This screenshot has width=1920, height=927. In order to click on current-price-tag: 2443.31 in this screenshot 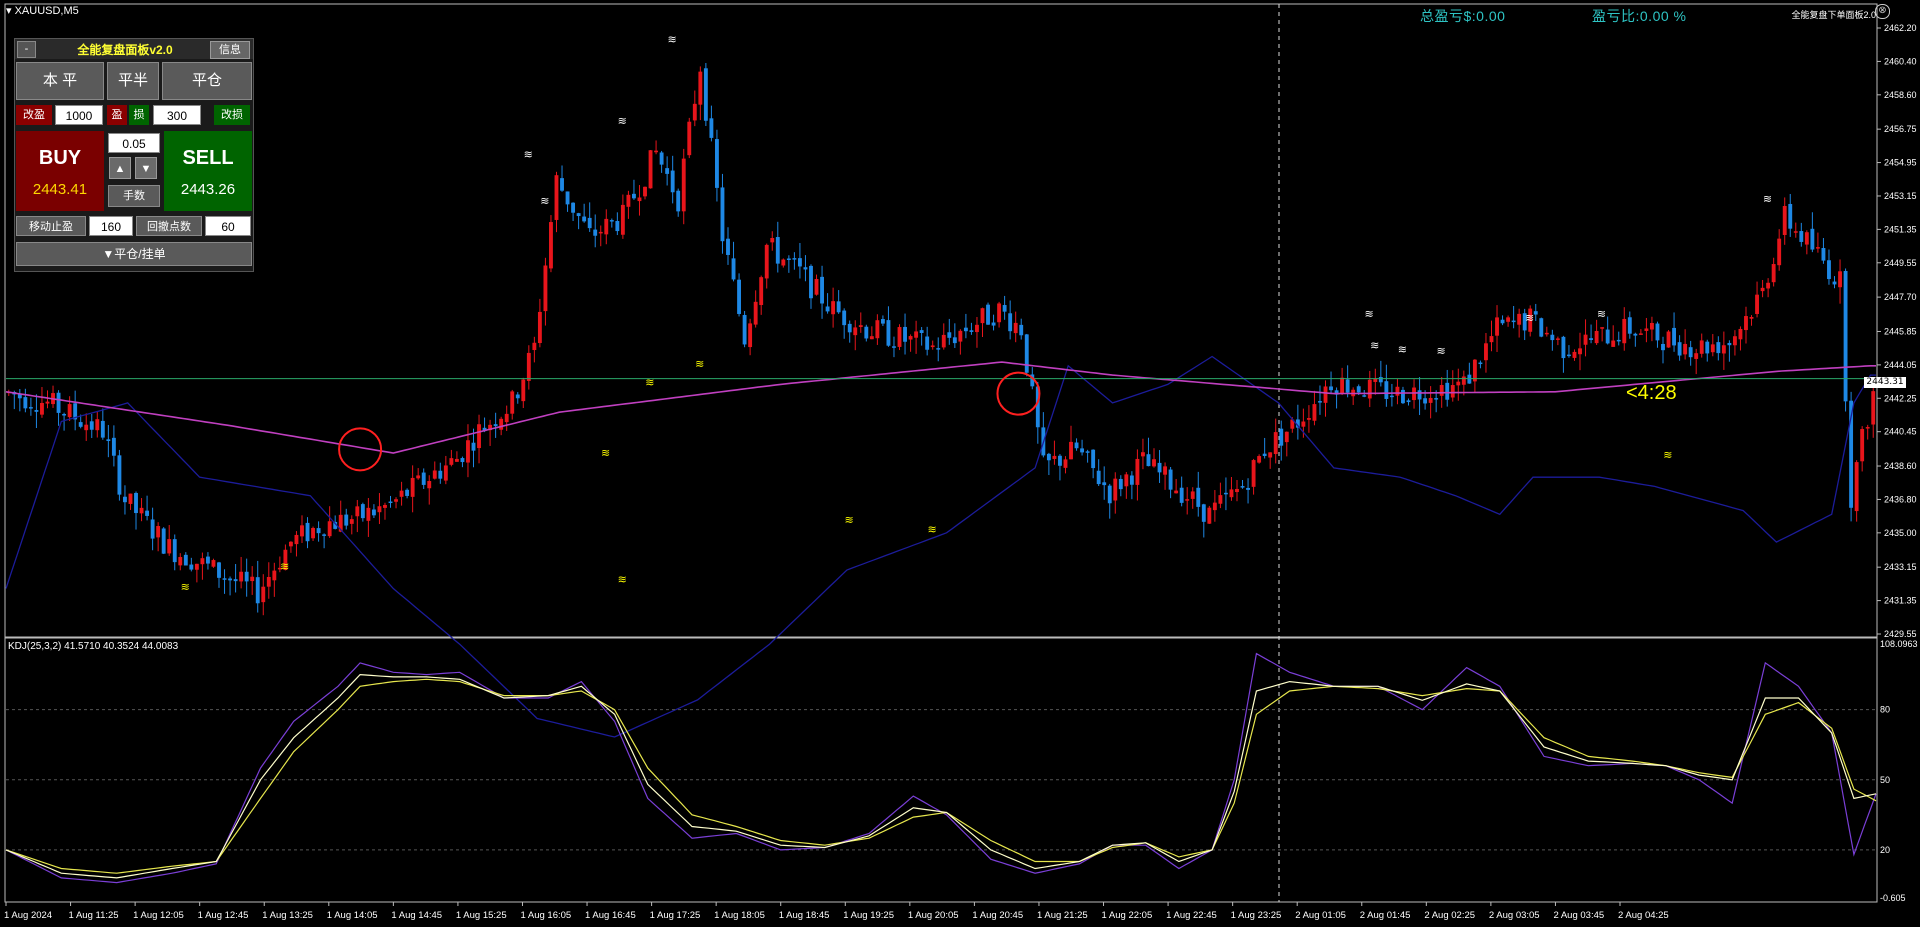, I will do `click(1885, 382)`.